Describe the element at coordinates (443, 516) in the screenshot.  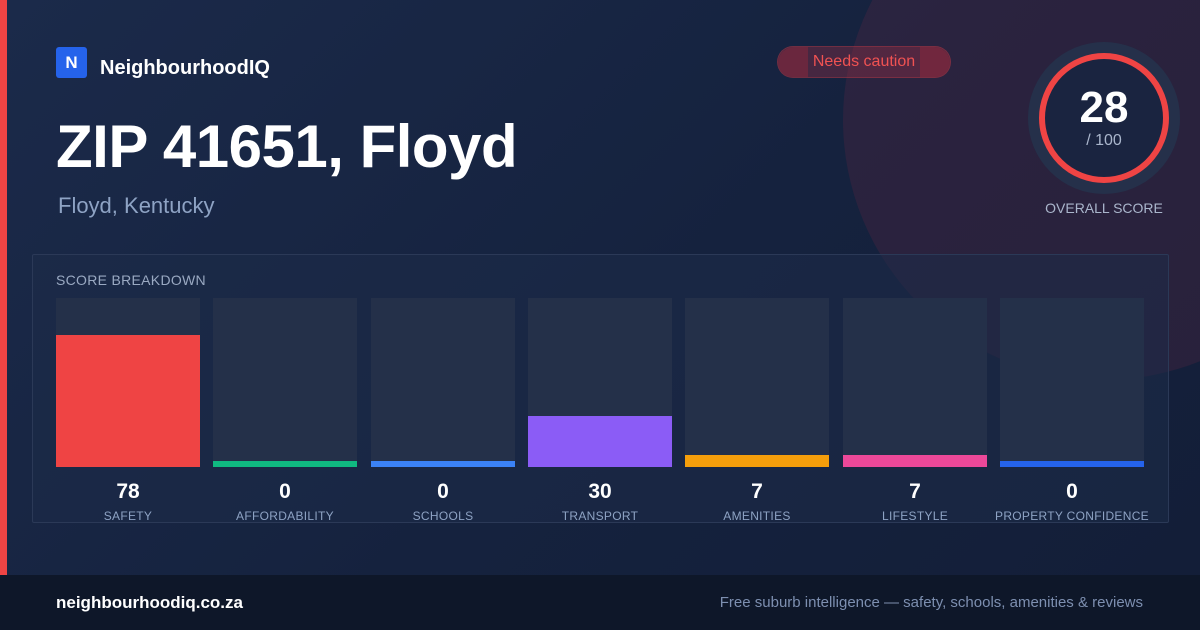
I see `score-bar-label: SCHOOLS` at that location.